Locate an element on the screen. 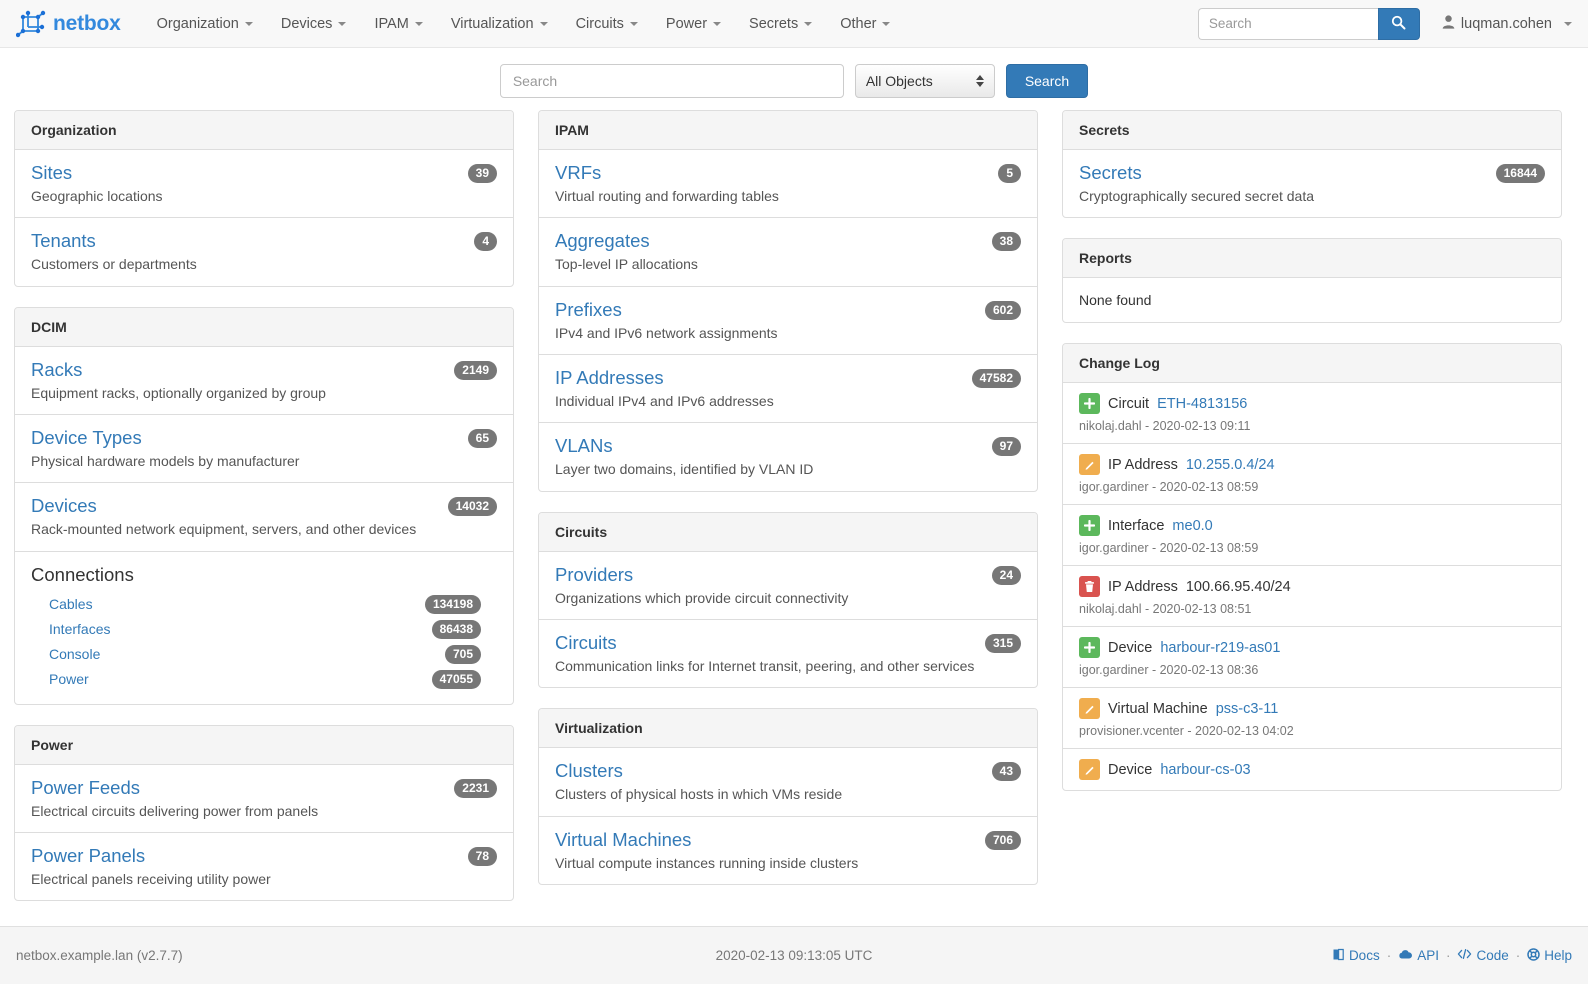 This screenshot has height=984, width=1588. nav-item-ipam: IPAM is located at coordinates (398, 24).